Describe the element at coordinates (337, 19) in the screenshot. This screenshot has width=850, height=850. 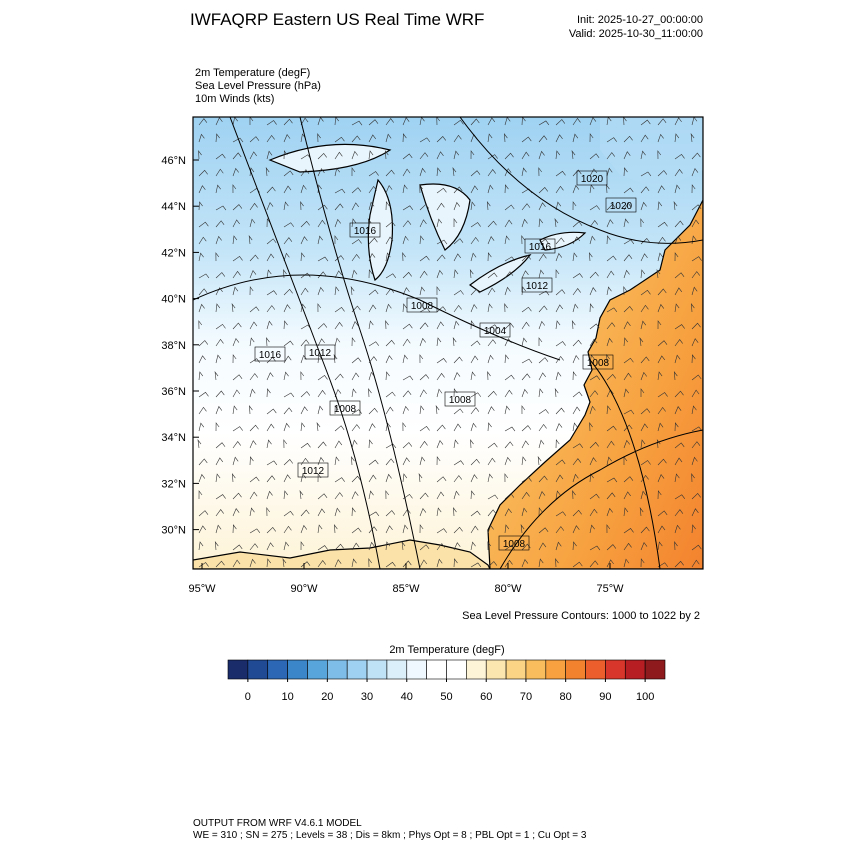
I see `title: IWFAQRP Eastern US Real Time WRF` at that location.